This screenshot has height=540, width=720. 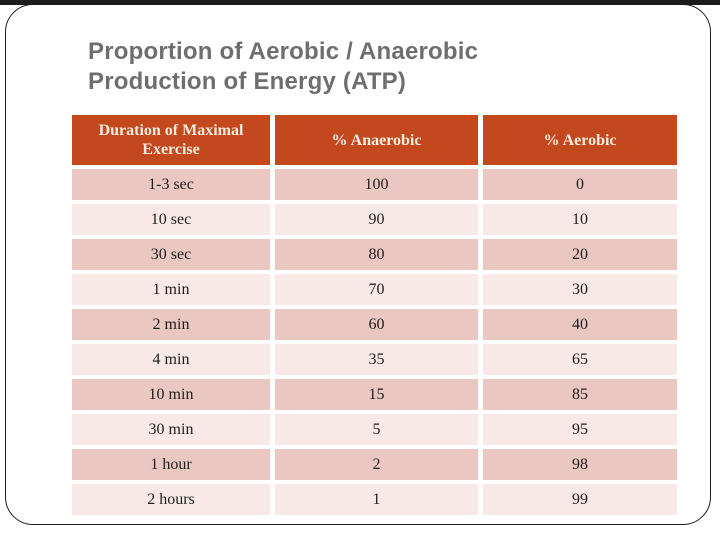 What do you see at coordinates (171, 254) in the screenshot?
I see `table-cell: 30 sec` at bounding box center [171, 254].